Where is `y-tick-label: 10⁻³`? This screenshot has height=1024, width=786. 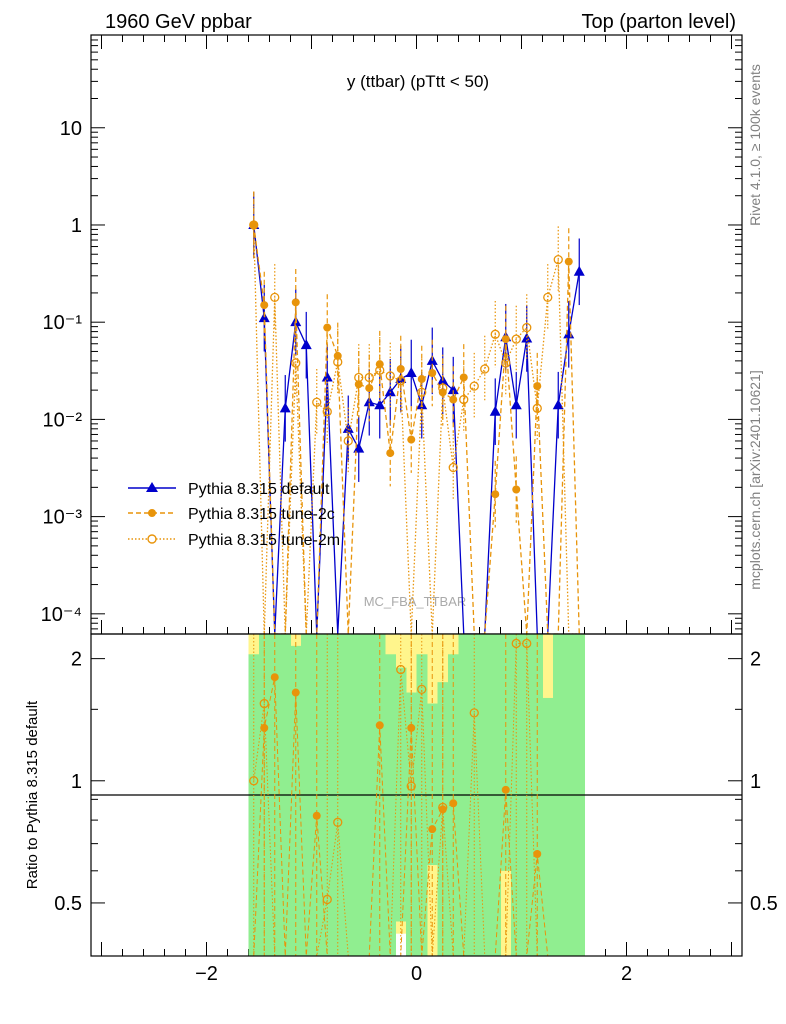
y-tick-label: 10⁻³ is located at coordinates (63, 518).